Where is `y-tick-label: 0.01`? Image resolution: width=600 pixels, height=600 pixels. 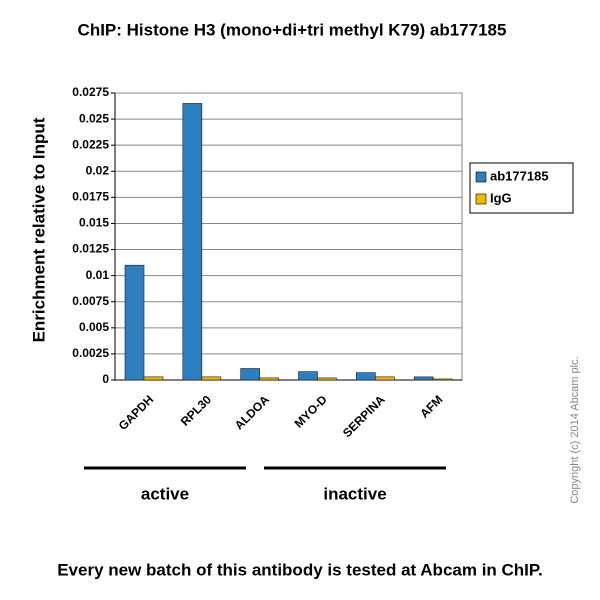
y-tick-label: 0.01 is located at coordinates (98, 275).